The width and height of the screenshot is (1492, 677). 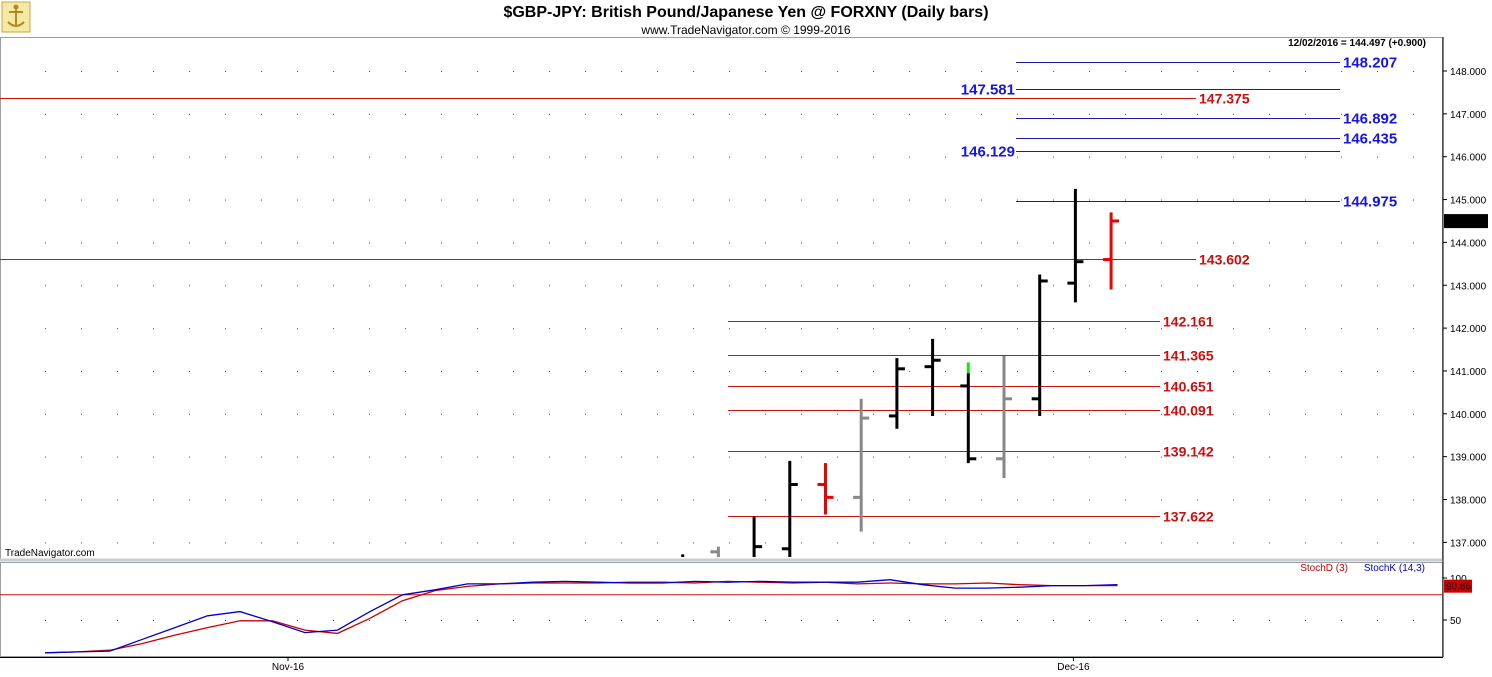 I want to click on stoch-last-box, so click(x=1458, y=586).